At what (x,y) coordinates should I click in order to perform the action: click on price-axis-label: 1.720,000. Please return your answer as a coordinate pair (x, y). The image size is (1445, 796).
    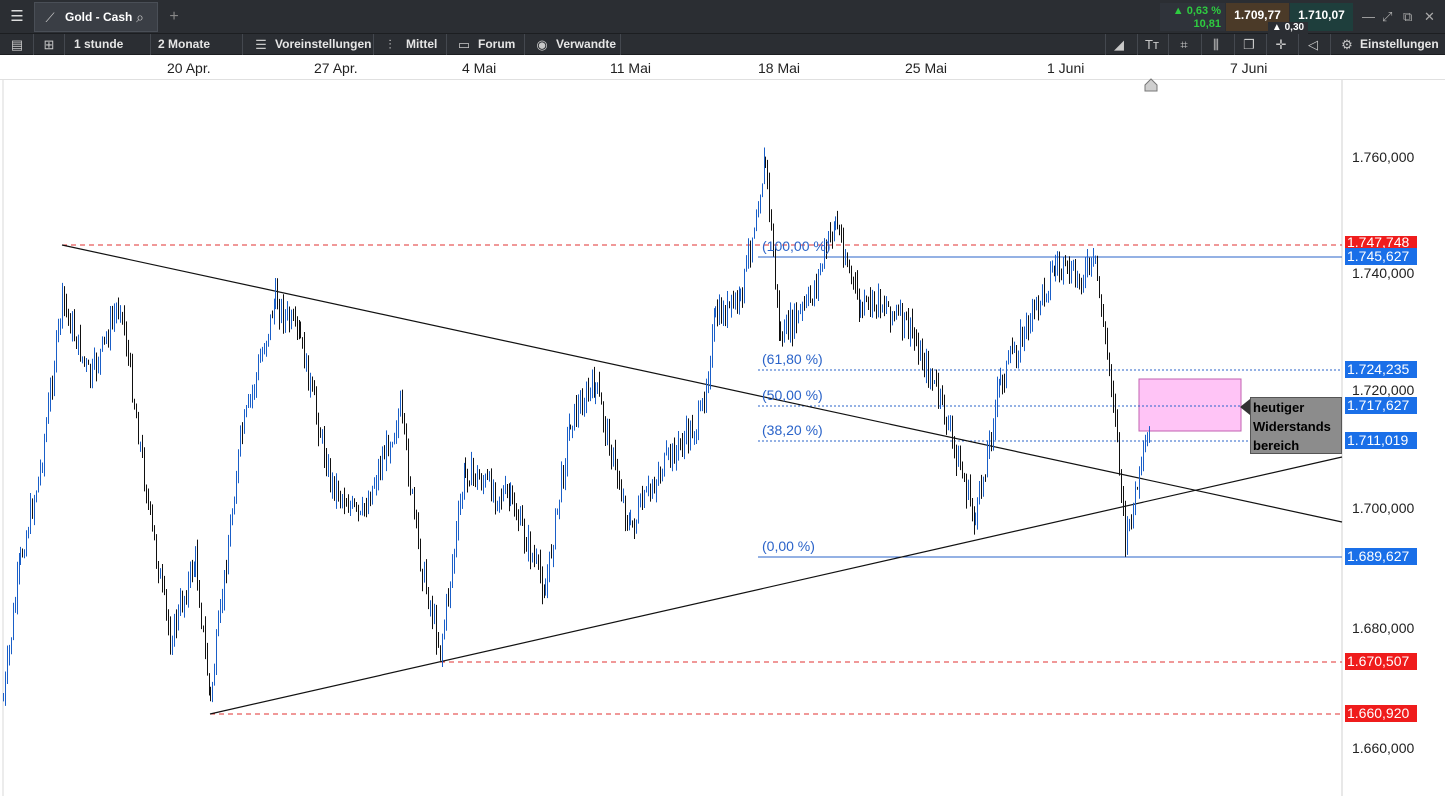
    Looking at the image, I should click on (1383, 390).